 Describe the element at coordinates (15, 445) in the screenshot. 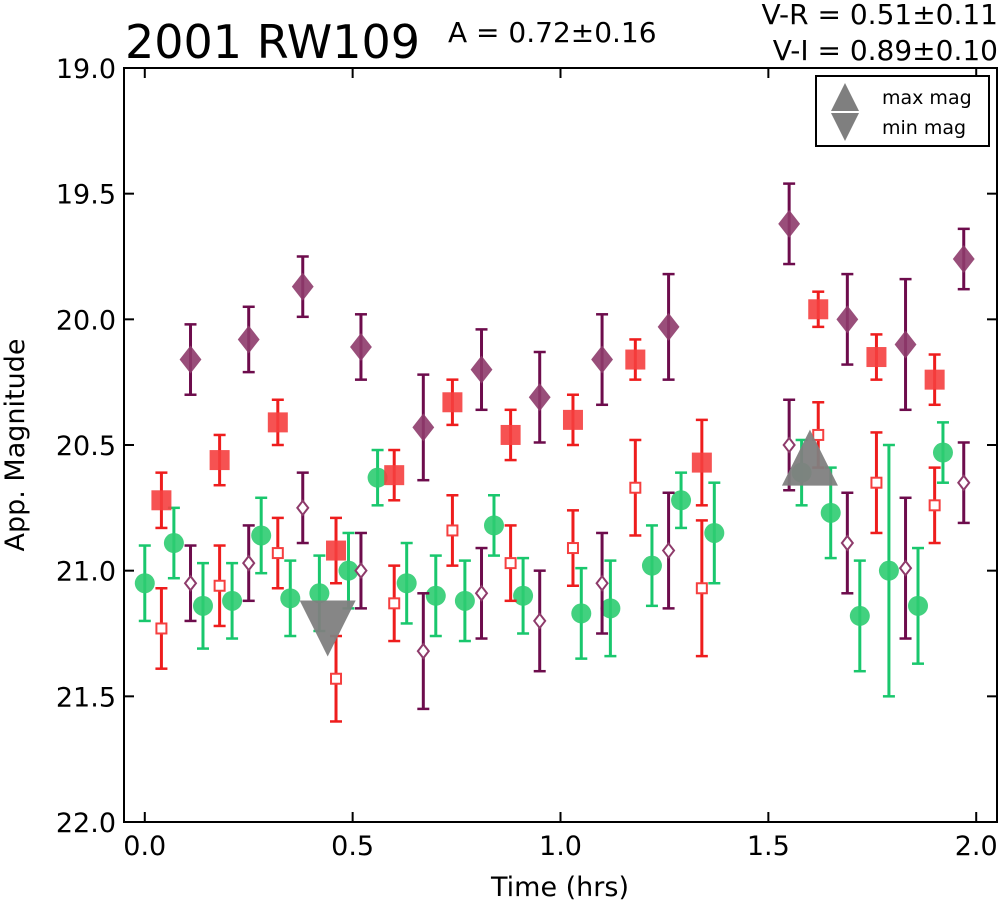

I see `y-axis-label: App. Magnitude` at that location.